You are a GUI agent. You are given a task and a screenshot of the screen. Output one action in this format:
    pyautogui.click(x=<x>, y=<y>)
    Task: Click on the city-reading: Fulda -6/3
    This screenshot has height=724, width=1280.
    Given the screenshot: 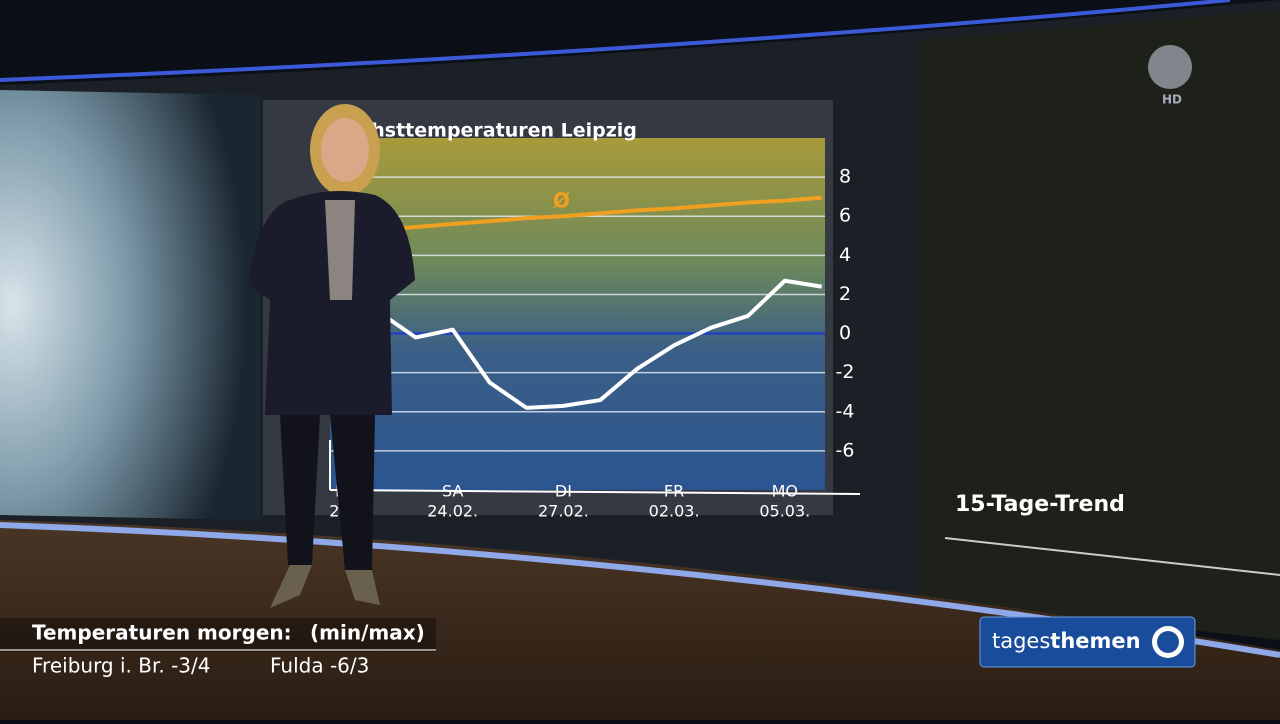 What is the action you would take?
    pyautogui.click(x=319, y=666)
    